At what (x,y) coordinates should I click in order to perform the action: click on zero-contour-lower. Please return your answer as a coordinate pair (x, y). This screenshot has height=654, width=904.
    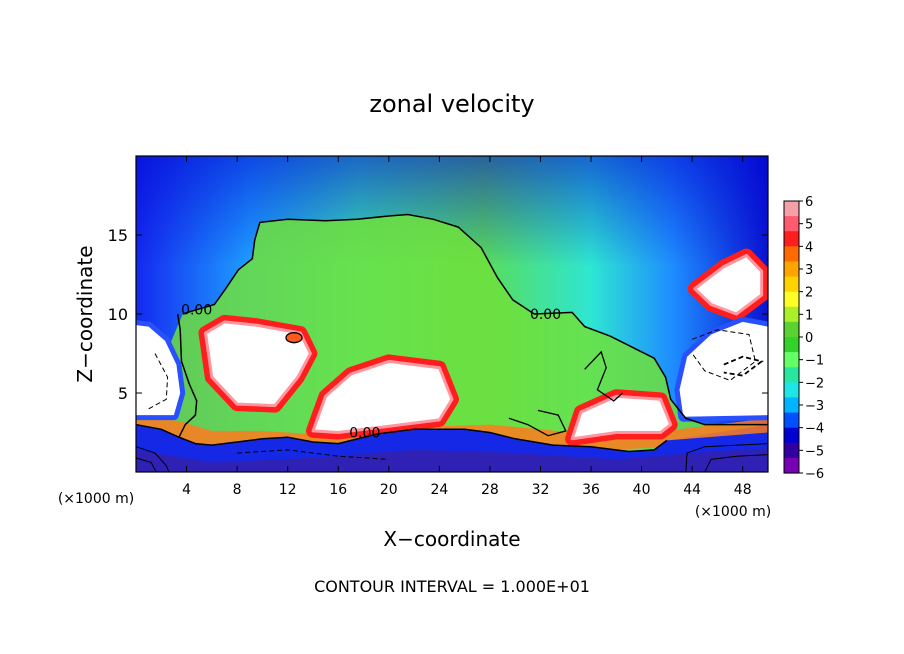
    Looking at the image, I should click on (402, 438).